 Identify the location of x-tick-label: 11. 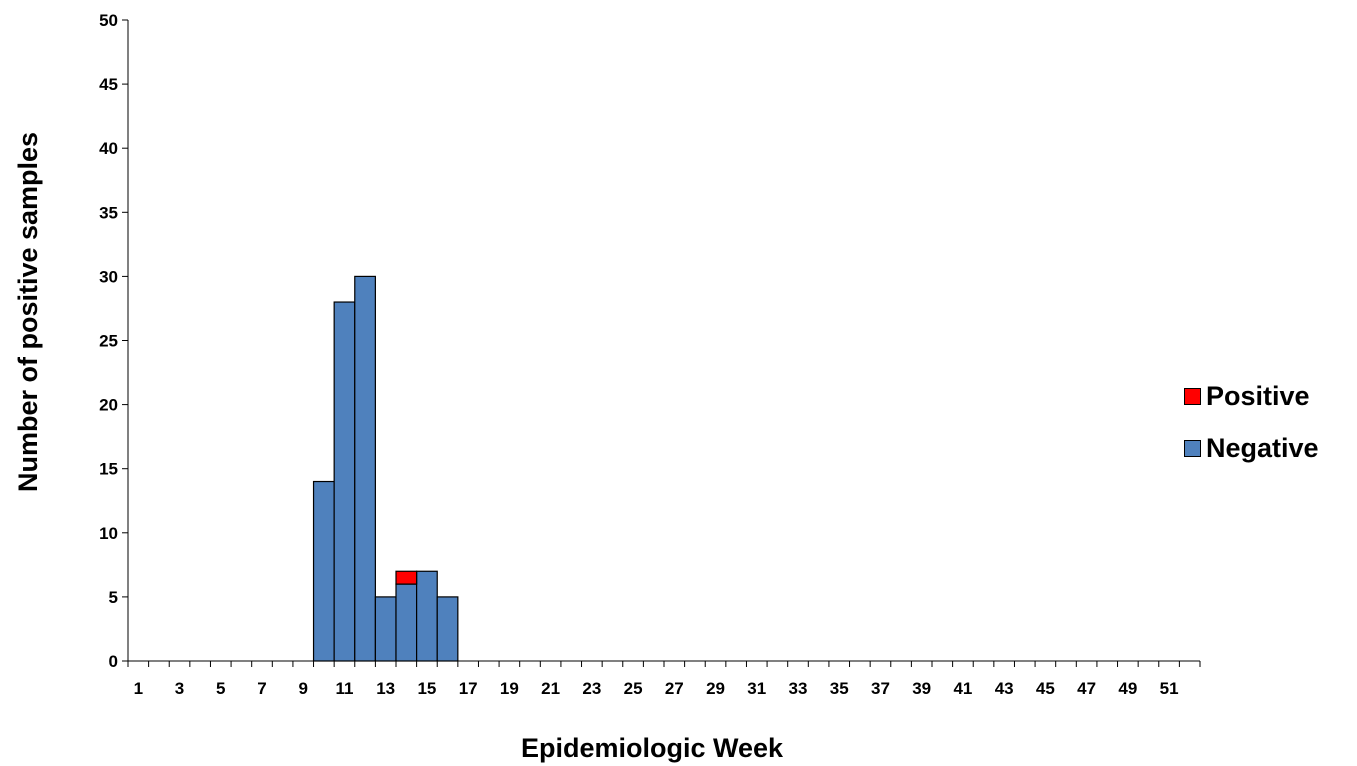
(344, 688).